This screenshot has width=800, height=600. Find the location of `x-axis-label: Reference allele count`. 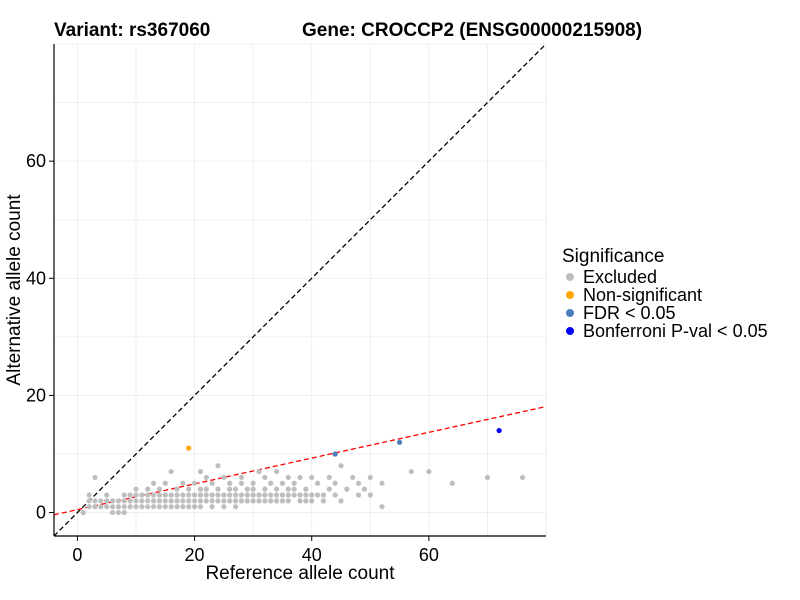

x-axis-label: Reference allele count is located at coordinates (300, 573).